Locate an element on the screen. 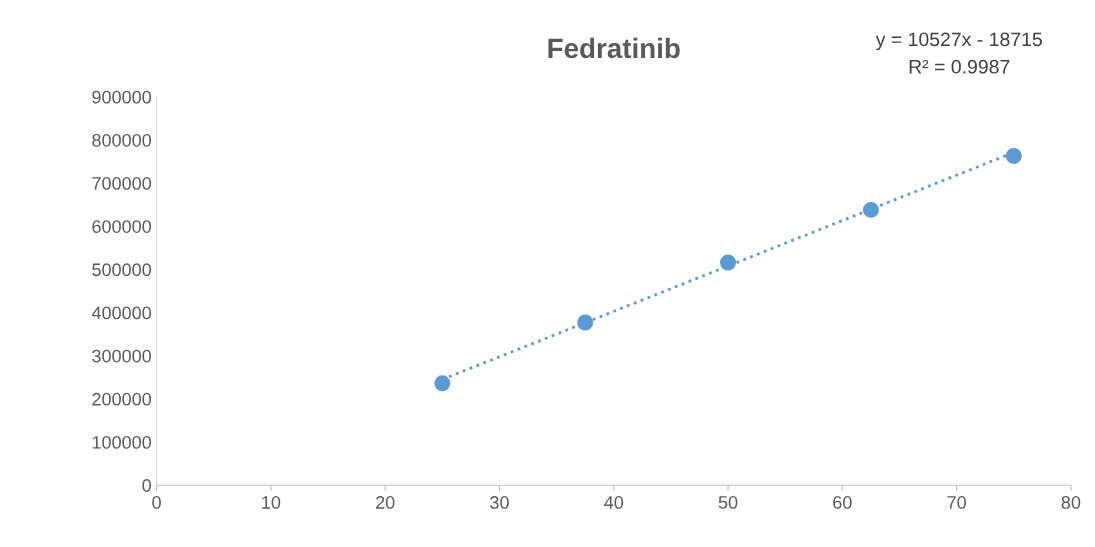 The image size is (1095, 547). y-tick-label: 0 is located at coordinates (147, 485).